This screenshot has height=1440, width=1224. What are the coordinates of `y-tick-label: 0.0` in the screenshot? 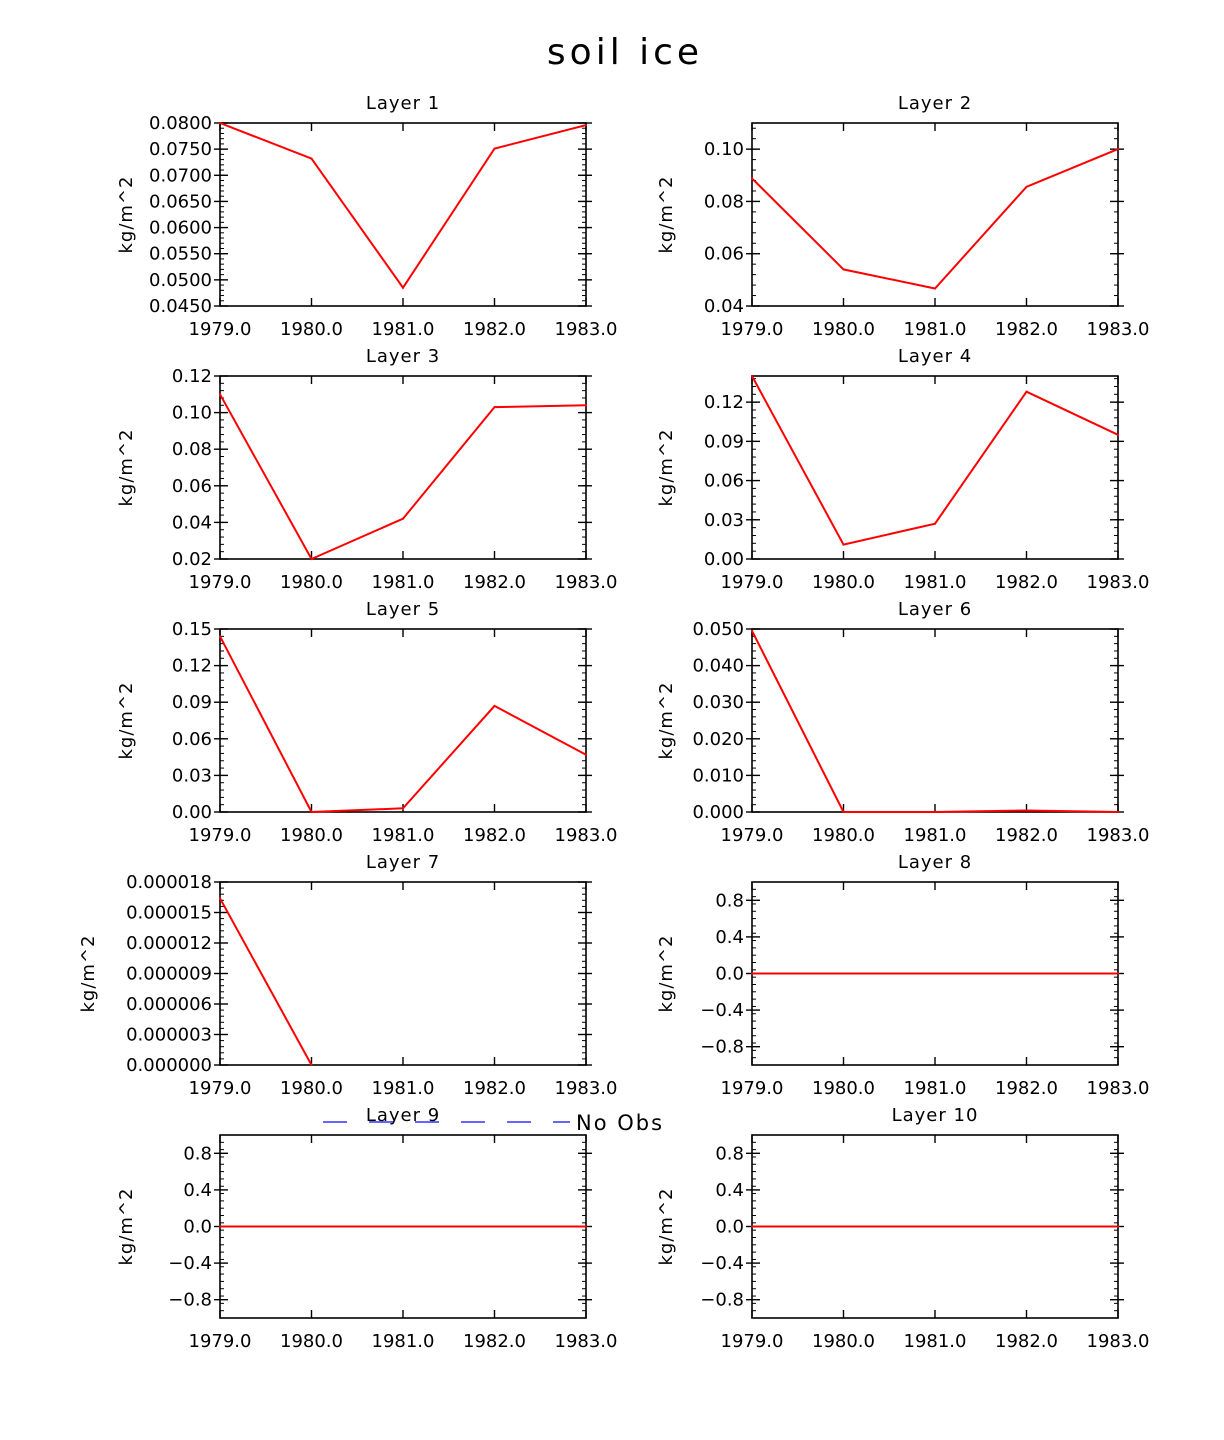 It's located at (729, 1227).